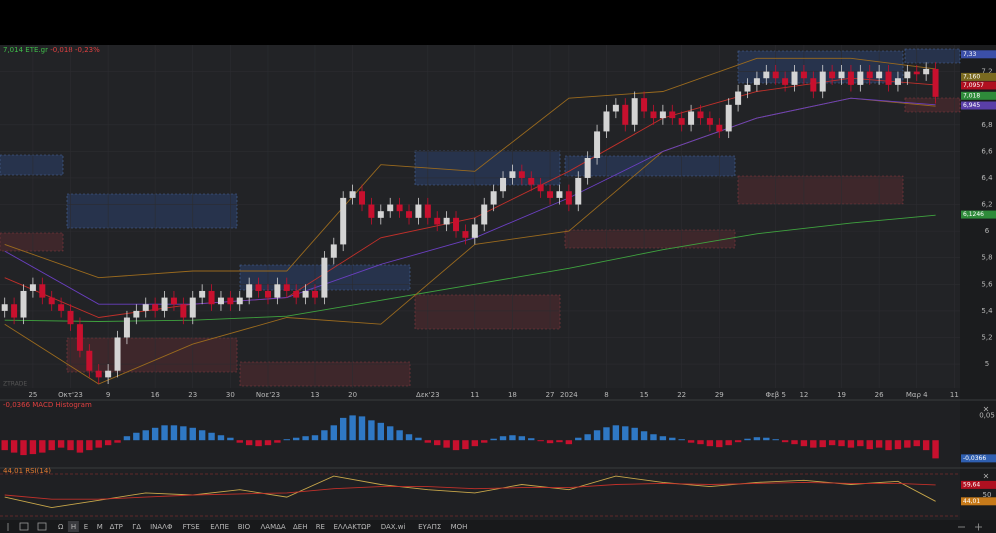 Image resolution: width=996 pixels, height=533 pixels. What do you see at coordinates (986, 205) in the screenshot?
I see `y-tick-label: 6,2` at bounding box center [986, 205].